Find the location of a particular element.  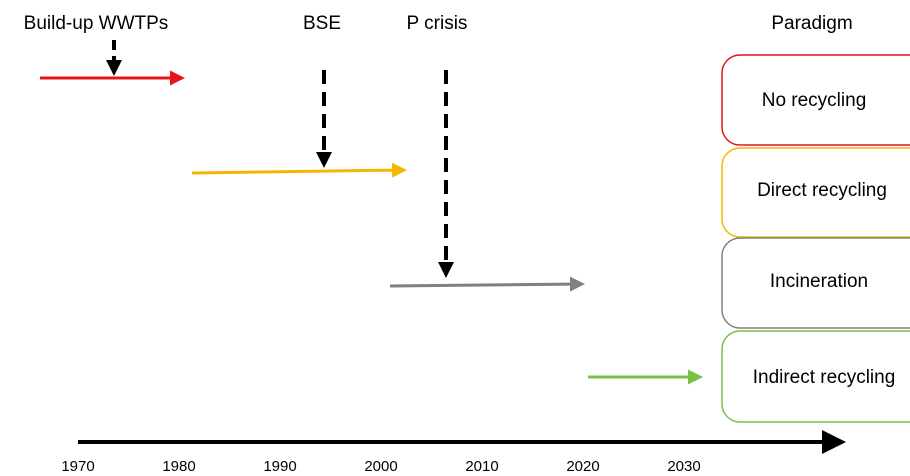

year-labels: 1970 1980 1990 2000 2010 2020 2030 is located at coordinates (380, 466).